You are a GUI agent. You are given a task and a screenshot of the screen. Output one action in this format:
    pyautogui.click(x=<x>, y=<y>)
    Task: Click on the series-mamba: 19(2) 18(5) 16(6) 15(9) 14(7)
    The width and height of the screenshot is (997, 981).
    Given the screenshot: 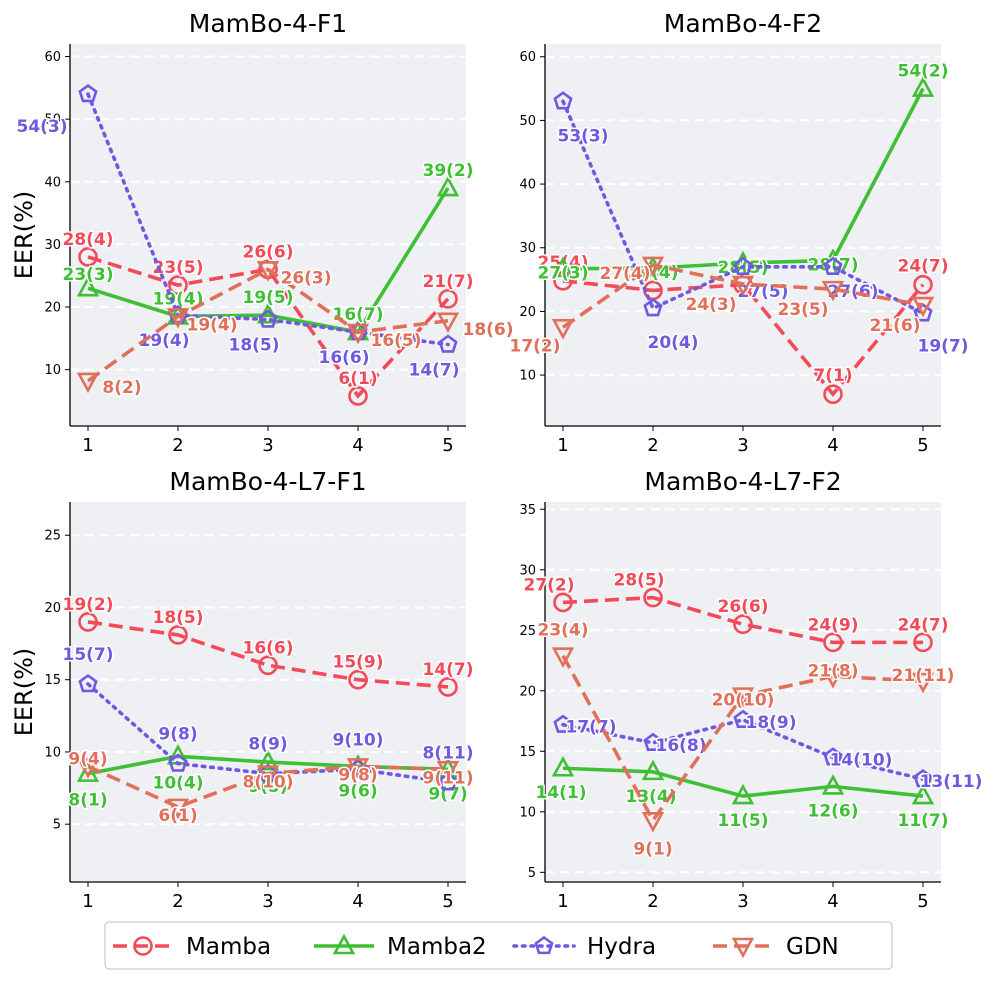 What is the action you would take?
    pyautogui.click(x=268, y=645)
    